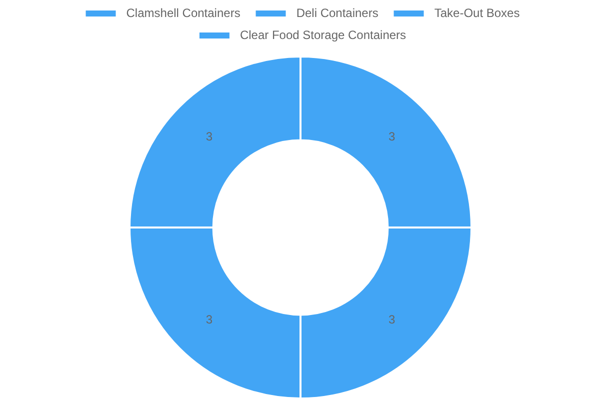 This screenshot has height=400, width=600. What do you see at coordinates (323, 35) in the screenshot?
I see `legend-label: Clear Food Storage Containers` at bounding box center [323, 35].